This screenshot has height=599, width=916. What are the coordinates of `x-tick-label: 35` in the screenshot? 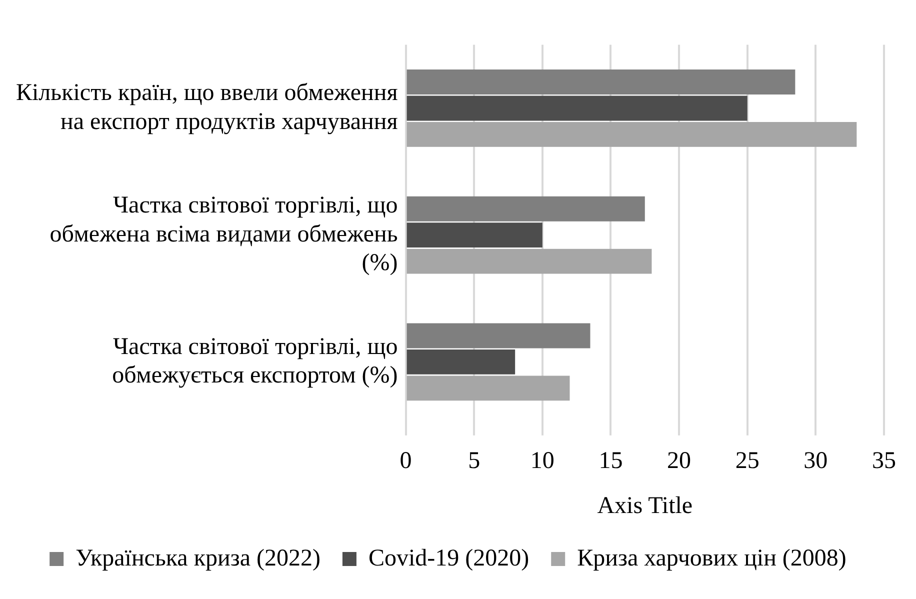 It's located at (884, 461).